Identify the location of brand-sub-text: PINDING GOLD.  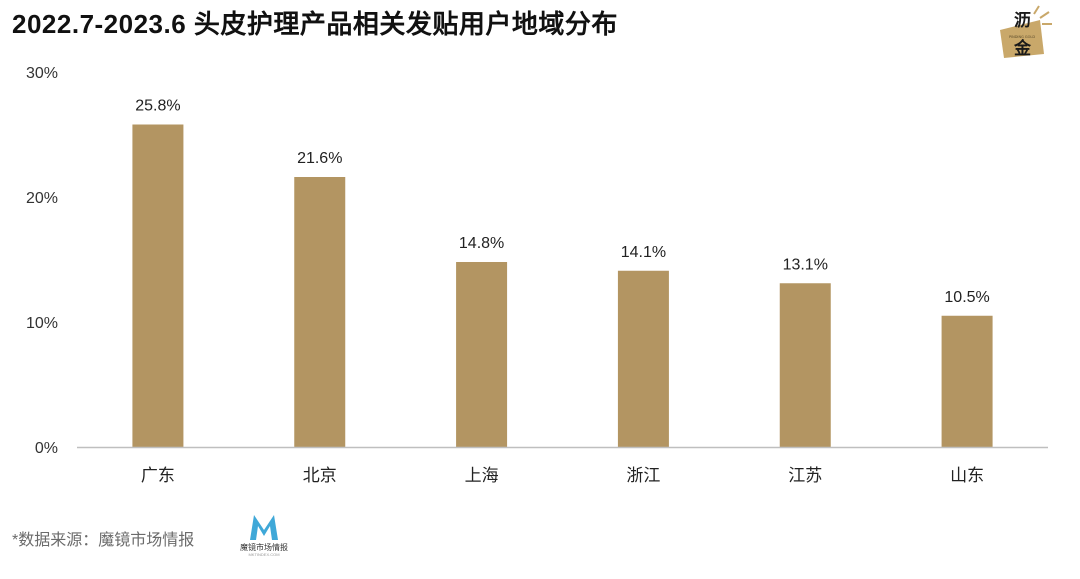
(1022, 37).